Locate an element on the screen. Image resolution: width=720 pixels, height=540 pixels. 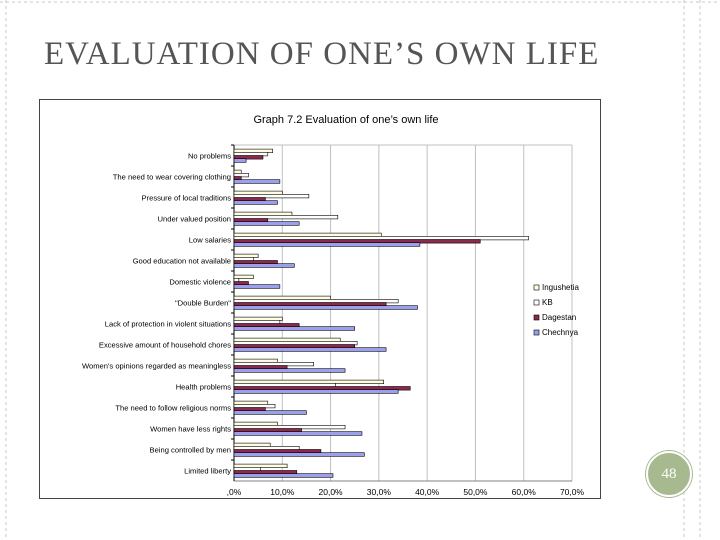
x-tick-label-1: 10,0% is located at coordinates (282, 492).